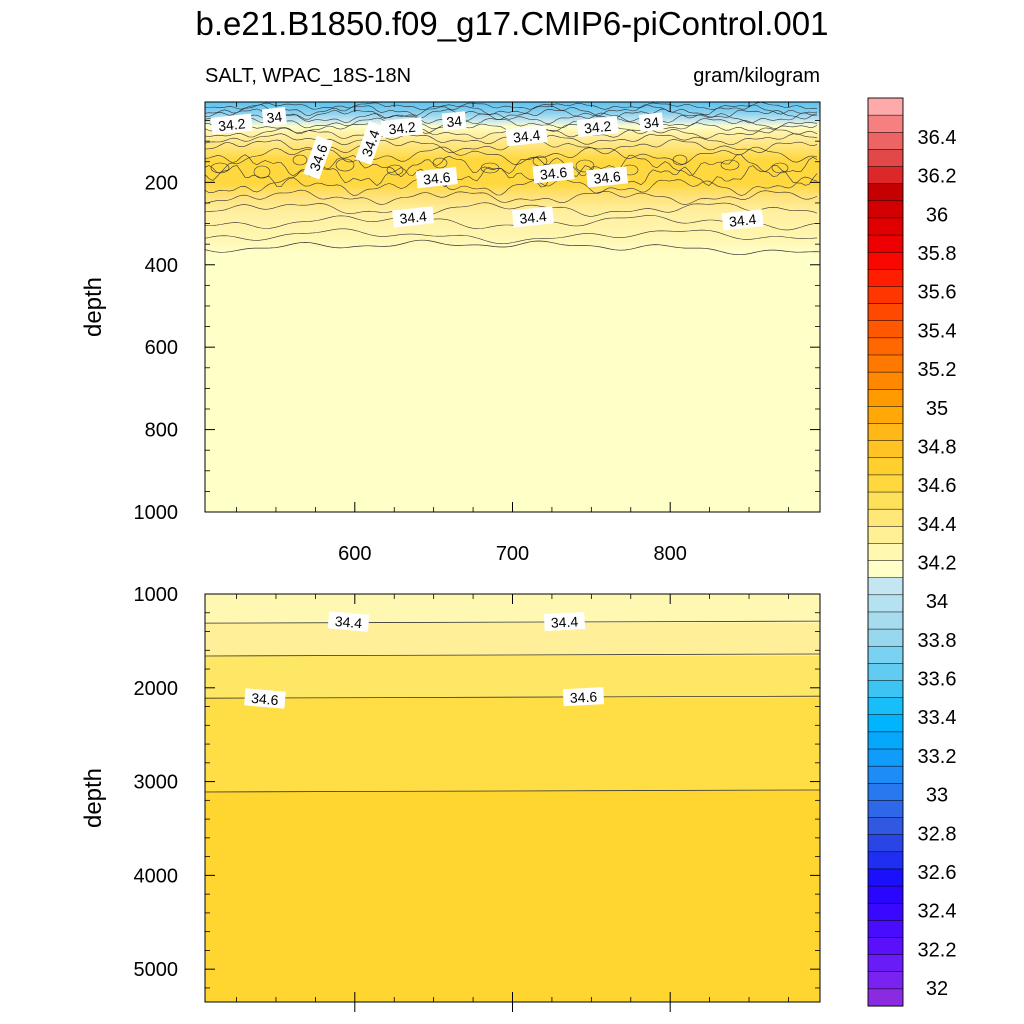  I want to click on upper-contour-label: 34.2, so click(597, 127).